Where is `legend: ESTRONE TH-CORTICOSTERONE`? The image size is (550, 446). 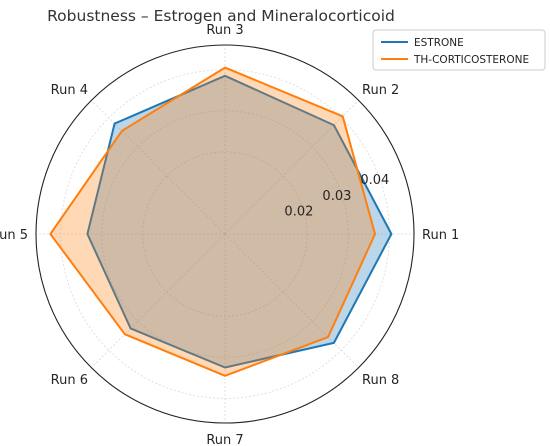 legend: ESTRONE TH-CORTICOSTERONE is located at coordinates (459, 50).